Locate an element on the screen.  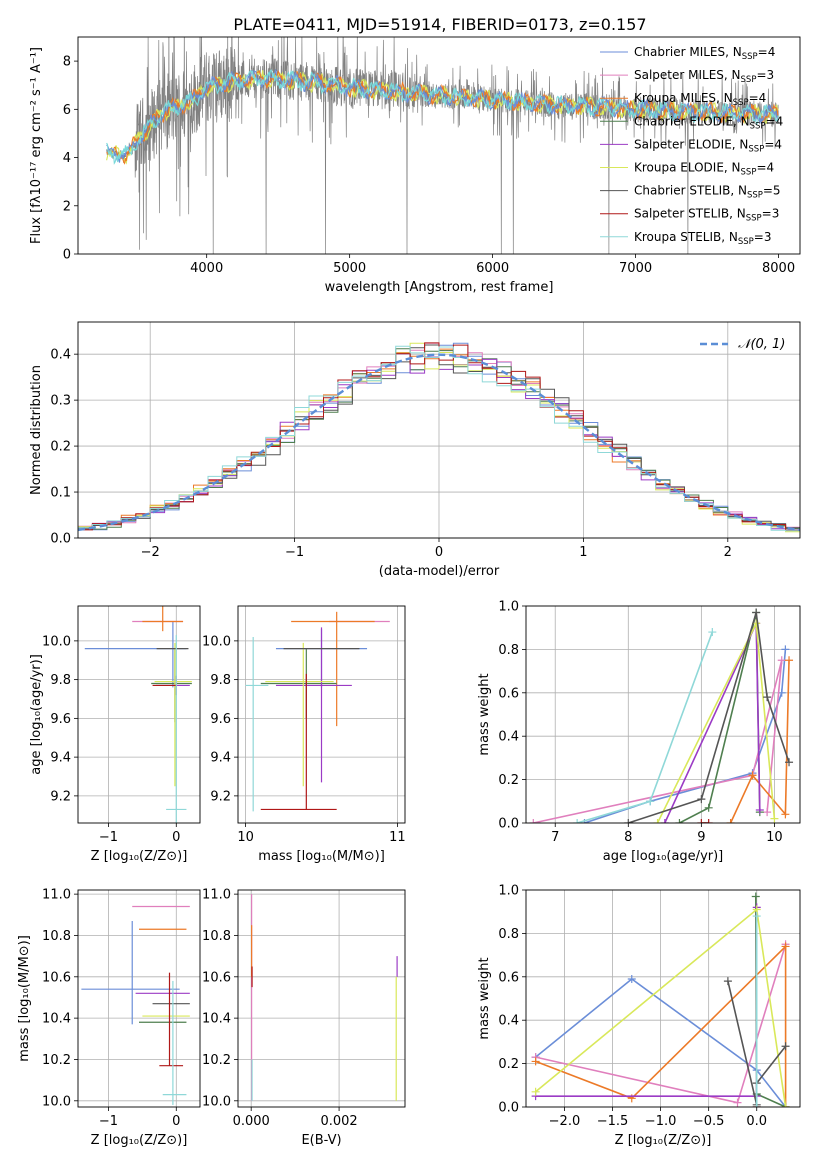
axes-frame is located at coordinates (139, 998).